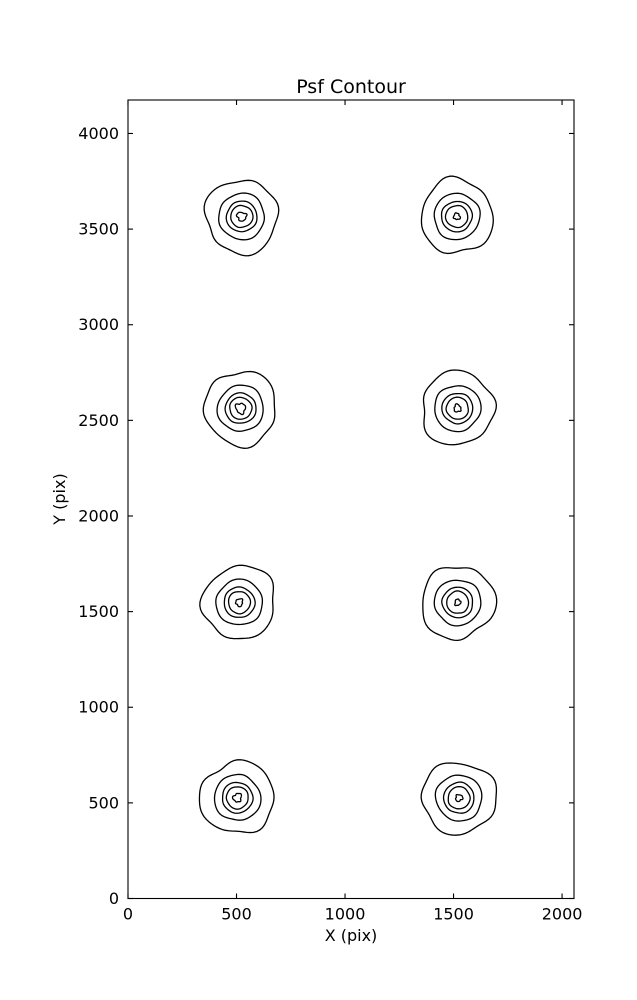 The width and height of the screenshot is (637, 1000). I want to click on y-tick-label: 3500, so click(98, 229).